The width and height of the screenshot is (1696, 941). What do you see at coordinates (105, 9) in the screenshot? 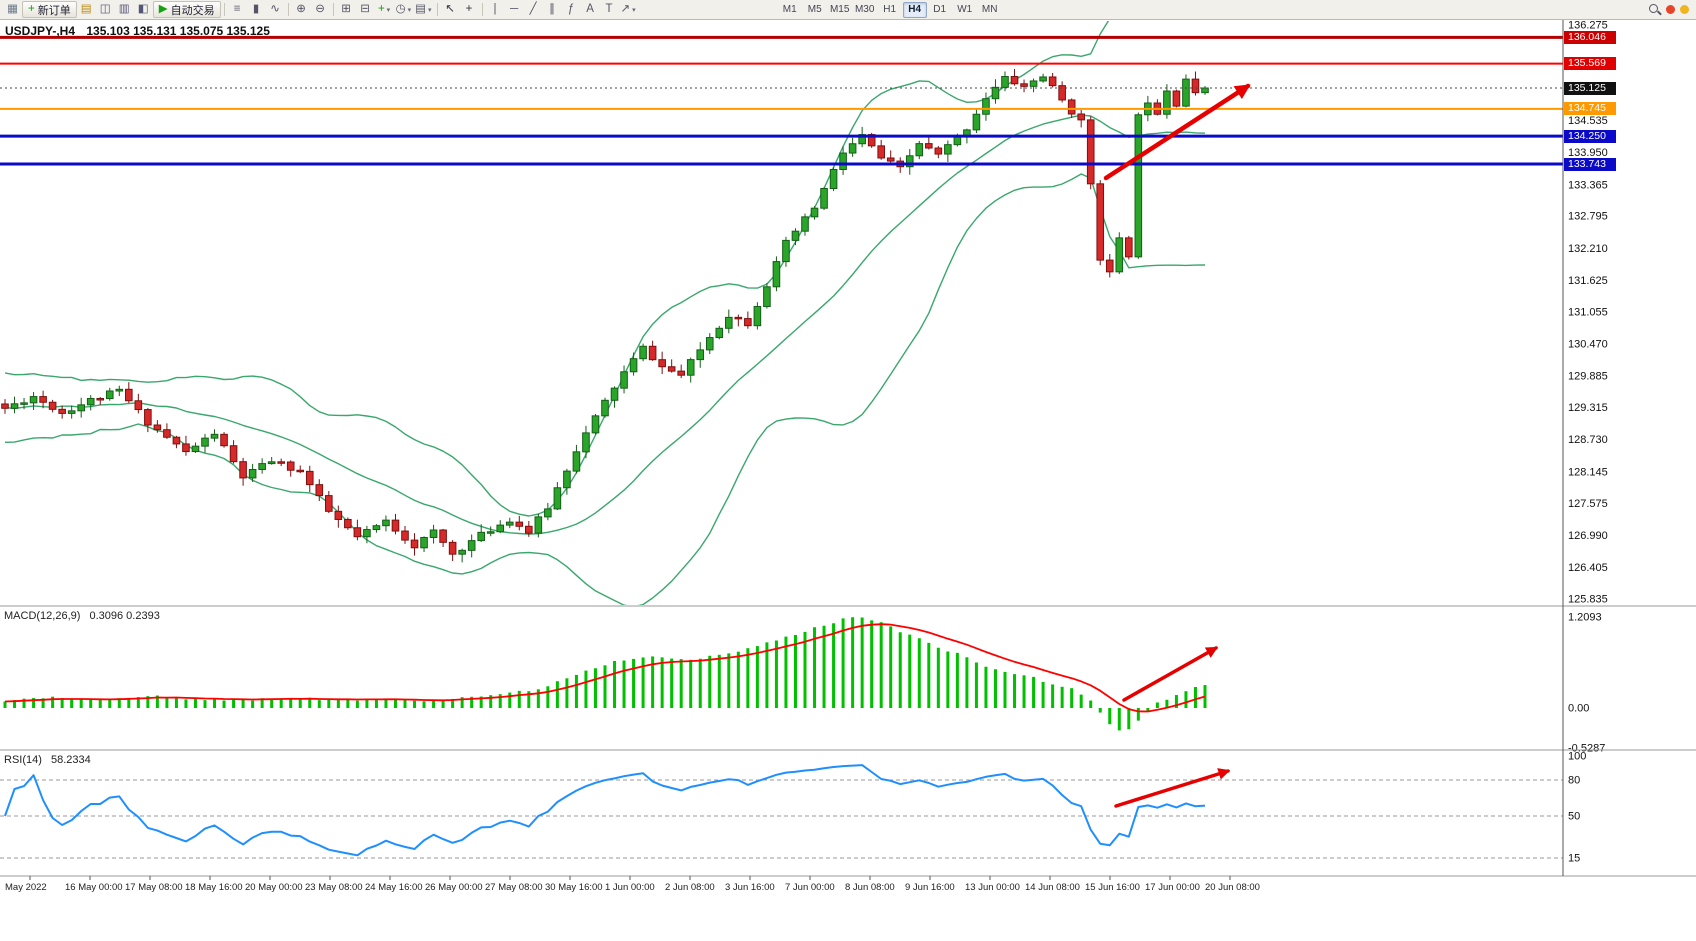
I see `market-watch-icon: ◫` at bounding box center [105, 9].